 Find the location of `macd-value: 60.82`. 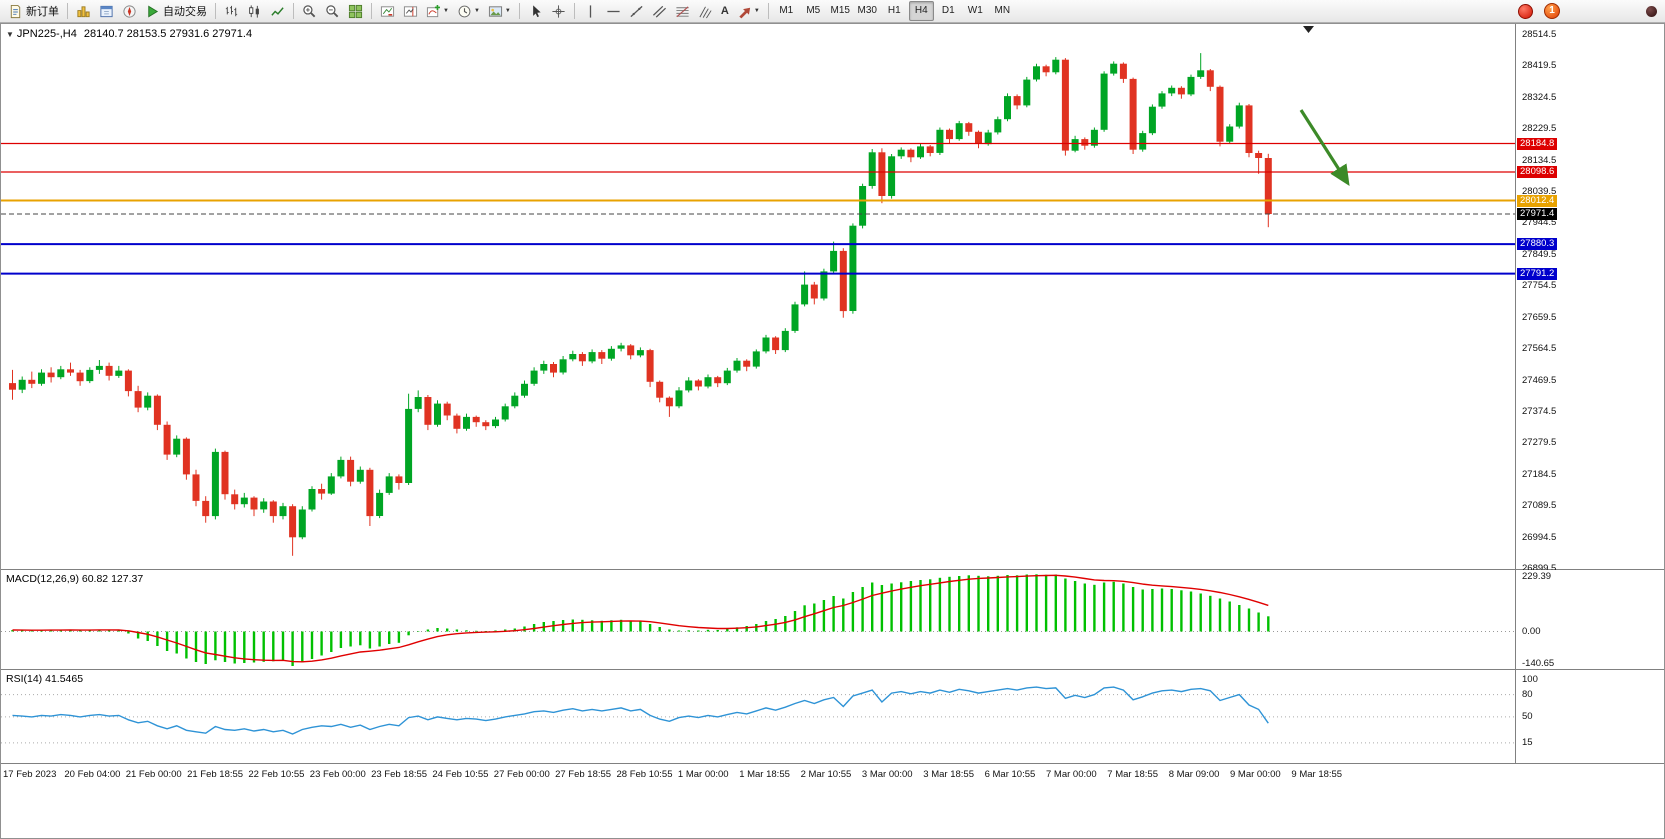

macd-value: 60.82 is located at coordinates (95, 579).